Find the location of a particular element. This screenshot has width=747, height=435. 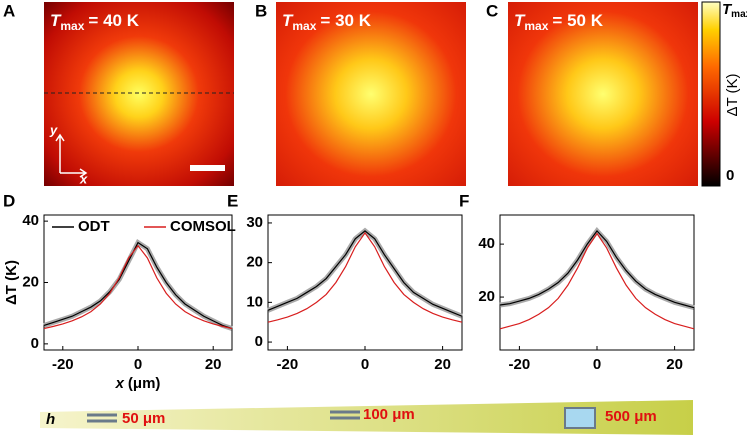

t: T is located at coordinates (727, 9).